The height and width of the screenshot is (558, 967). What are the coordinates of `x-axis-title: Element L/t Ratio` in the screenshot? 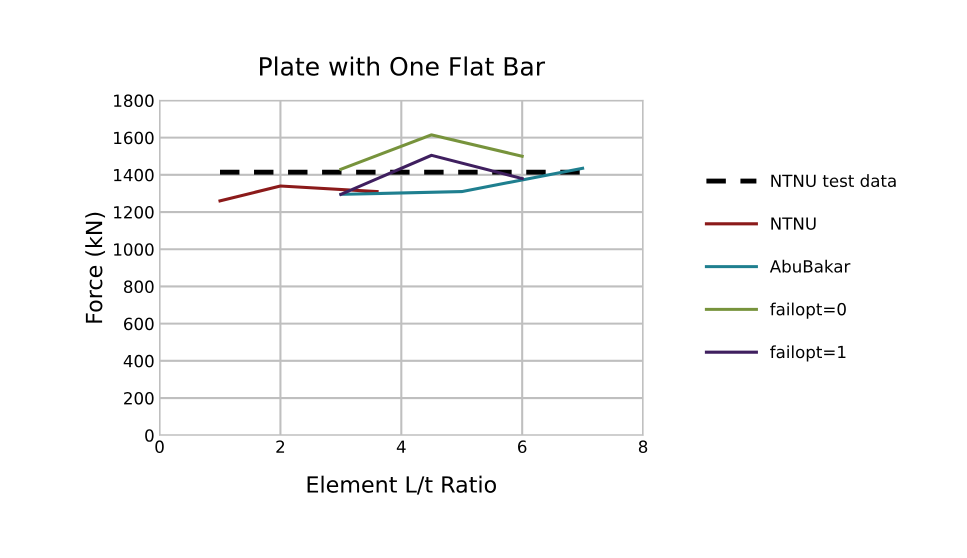 It's located at (402, 485).